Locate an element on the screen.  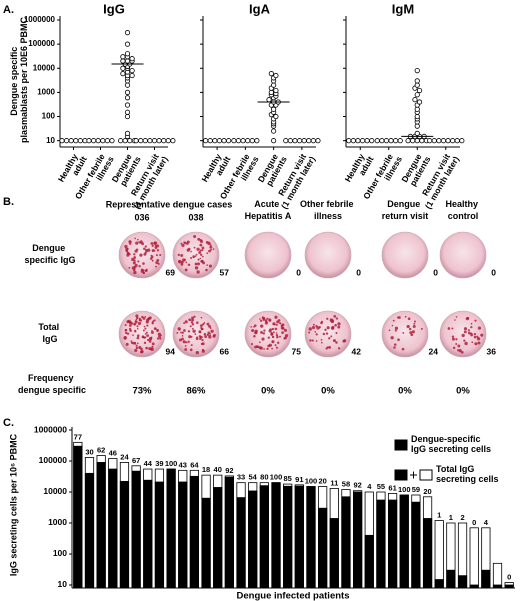
row-label: Dengue specific IgG is located at coordinates (49, 254).